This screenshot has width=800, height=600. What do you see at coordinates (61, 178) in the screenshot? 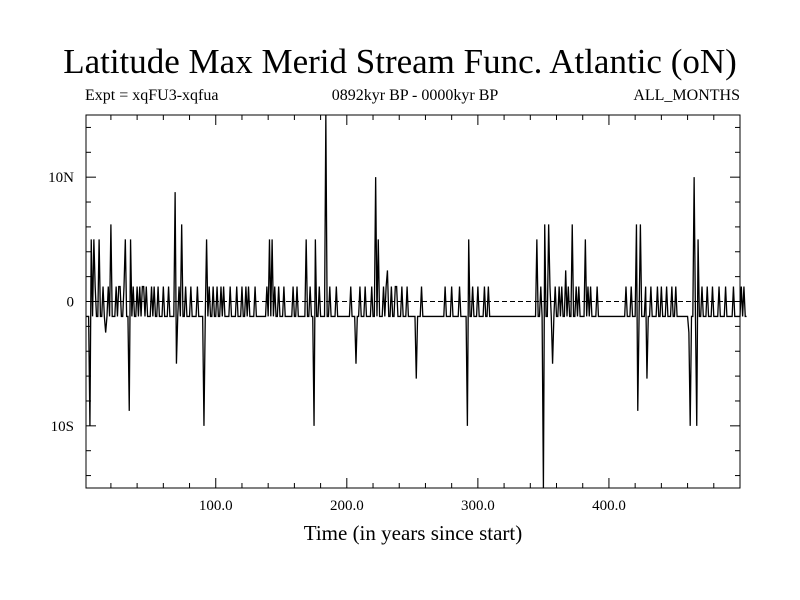
I see `y-tick-label: 10N` at bounding box center [61, 178].